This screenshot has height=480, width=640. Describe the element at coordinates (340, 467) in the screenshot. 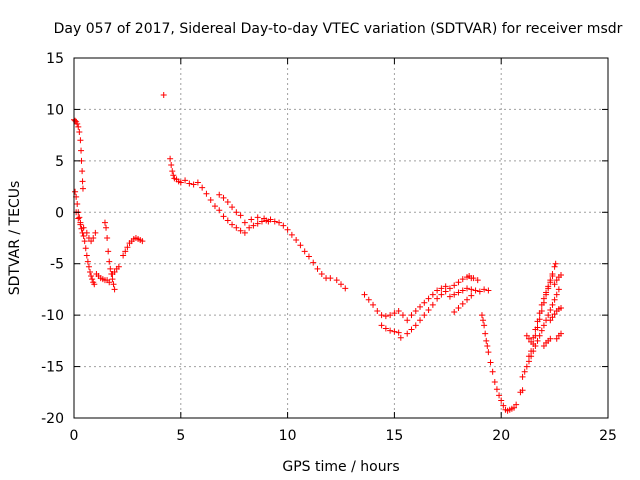

I see `x-axis-label: GPS time / hours` at that location.